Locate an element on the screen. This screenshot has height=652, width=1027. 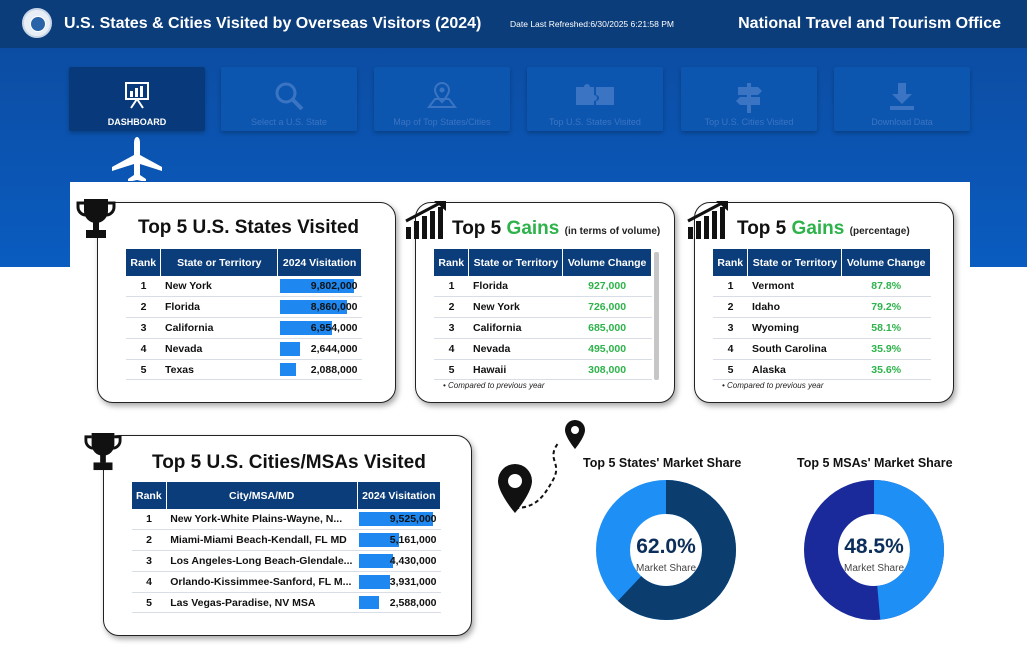
name-cell: Vermont is located at coordinates (794, 287).